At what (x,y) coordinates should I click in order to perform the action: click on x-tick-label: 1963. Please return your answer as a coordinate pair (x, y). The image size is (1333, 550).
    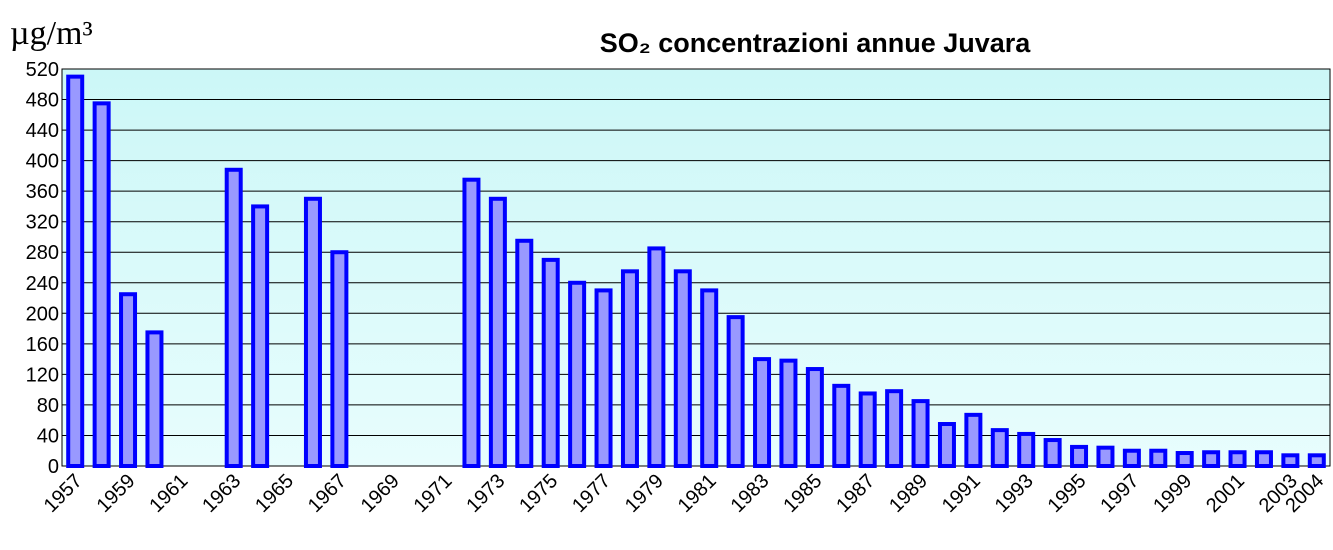
    Looking at the image, I should click on (221, 493).